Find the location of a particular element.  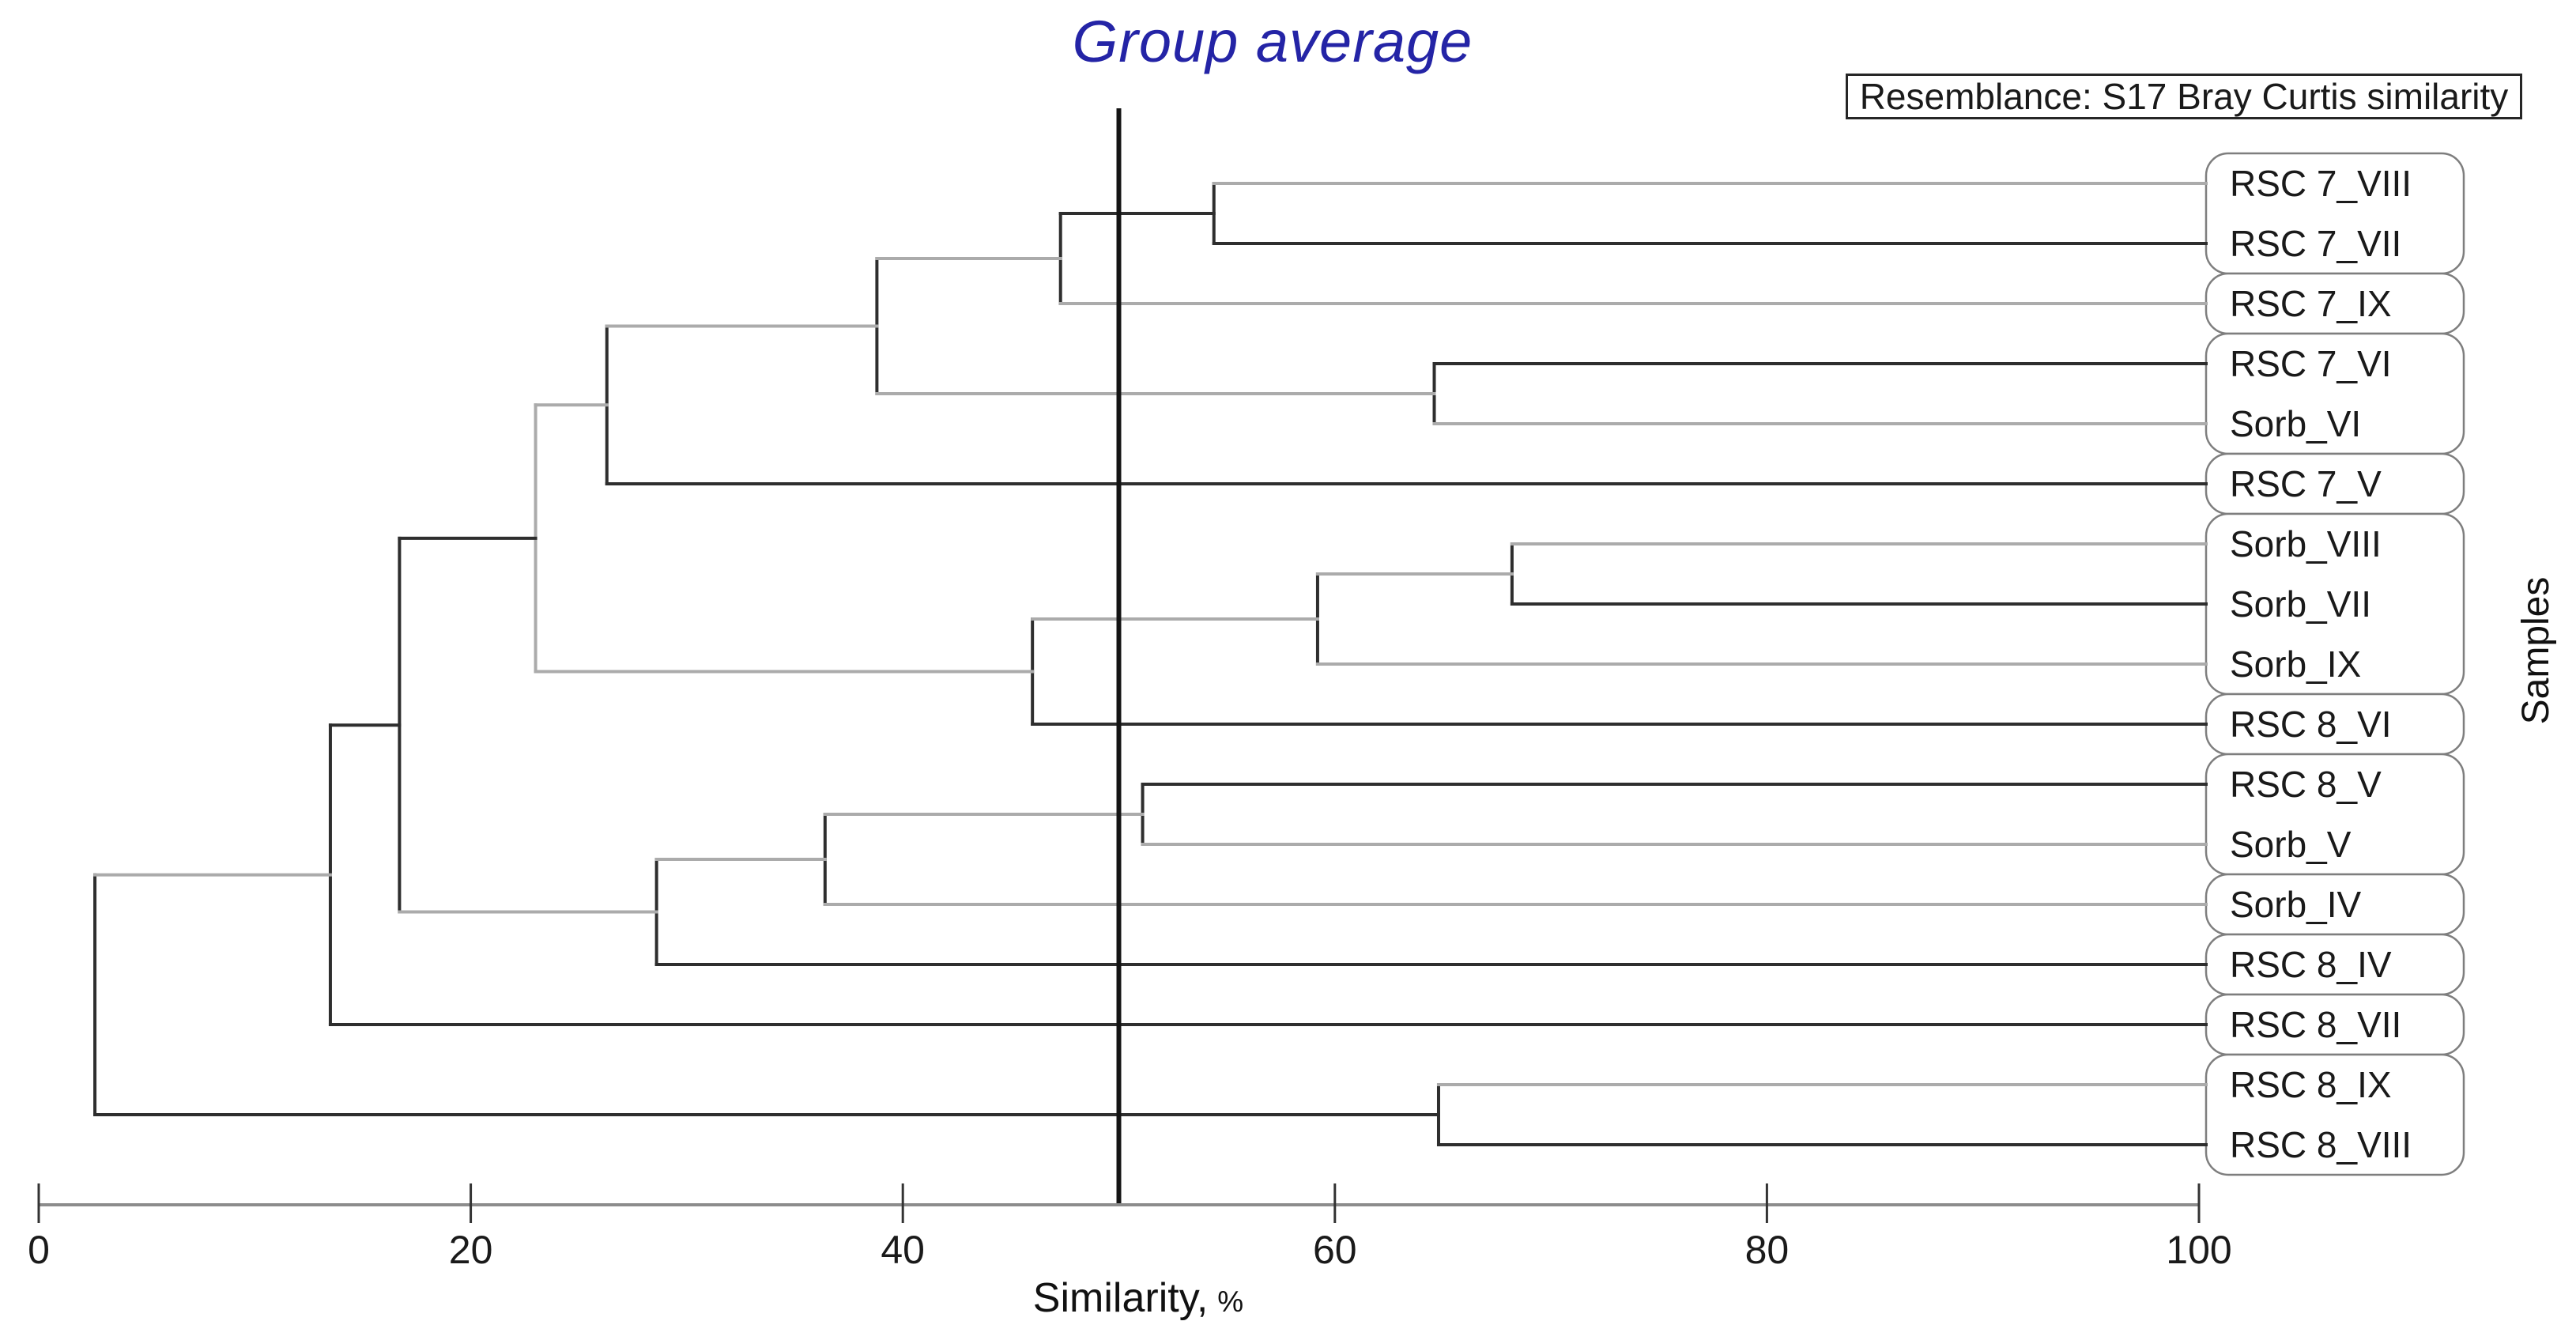

sample-label: RSC 7_VII is located at coordinates (2315, 244).